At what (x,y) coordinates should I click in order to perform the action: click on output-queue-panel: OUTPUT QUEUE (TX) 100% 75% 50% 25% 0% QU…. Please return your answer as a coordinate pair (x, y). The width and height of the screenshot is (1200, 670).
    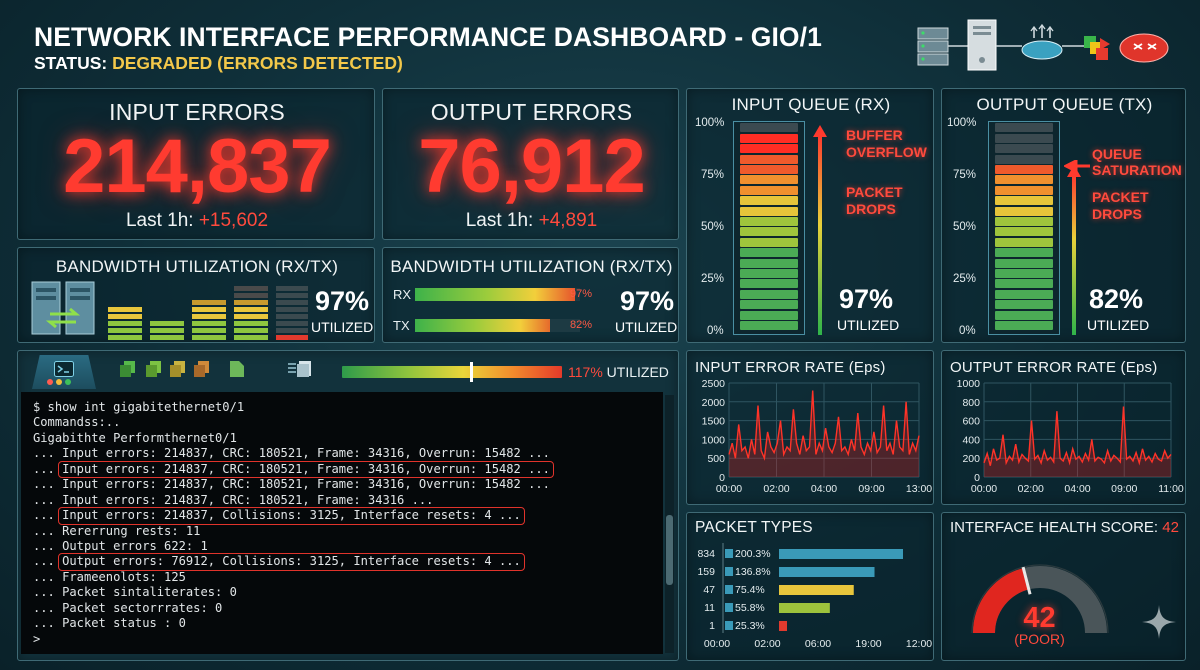
    Looking at the image, I should click on (1063, 215).